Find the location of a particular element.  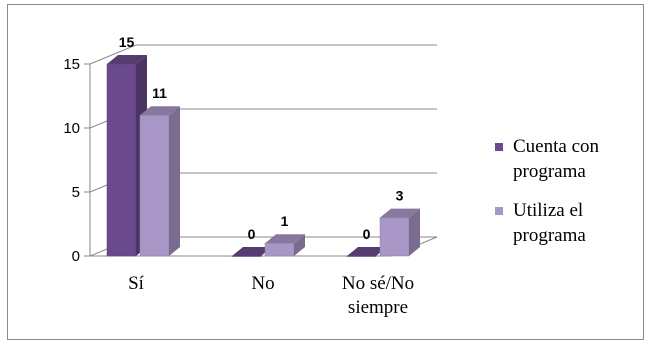

legend-item-2: Utiliza el programa is located at coordinates (540, 223).